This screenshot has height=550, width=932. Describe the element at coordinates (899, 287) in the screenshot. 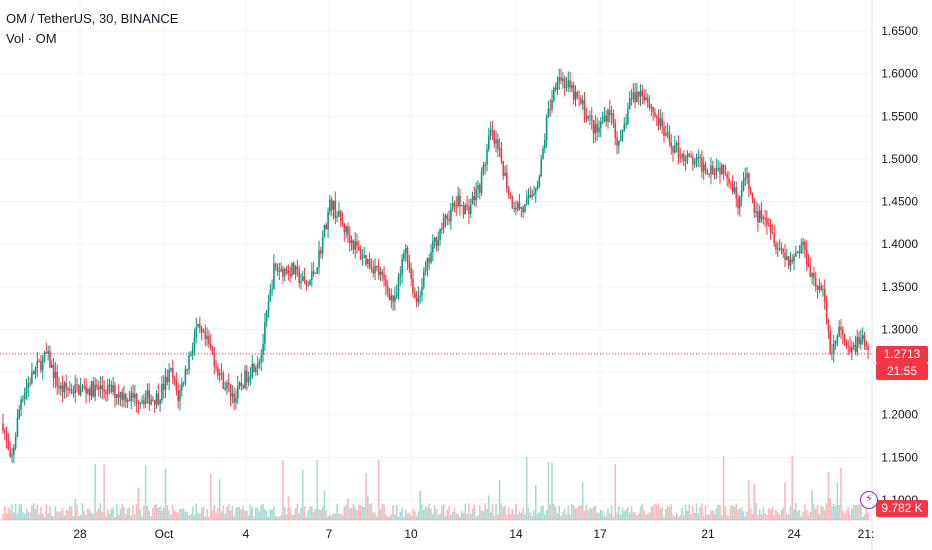

I see `price-tick-label: 1.3500` at that location.